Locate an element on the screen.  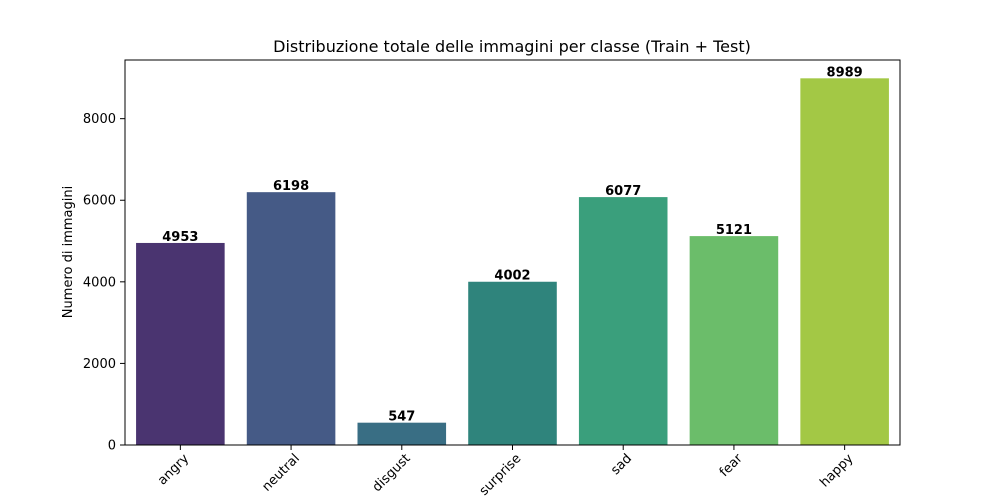
bar-value-label-disgust: 547 is located at coordinates (401, 417).